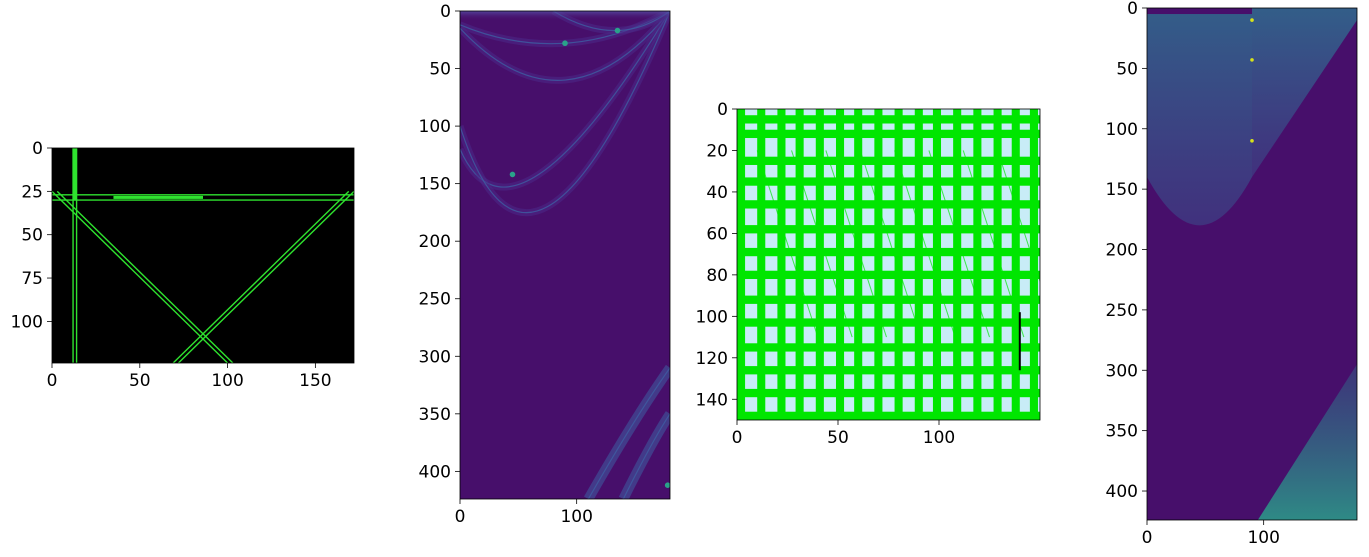 This screenshot has width=1369, height=557. What do you see at coordinates (435, 415) in the screenshot?
I see `y-tick-label: 350` at bounding box center [435, 415].